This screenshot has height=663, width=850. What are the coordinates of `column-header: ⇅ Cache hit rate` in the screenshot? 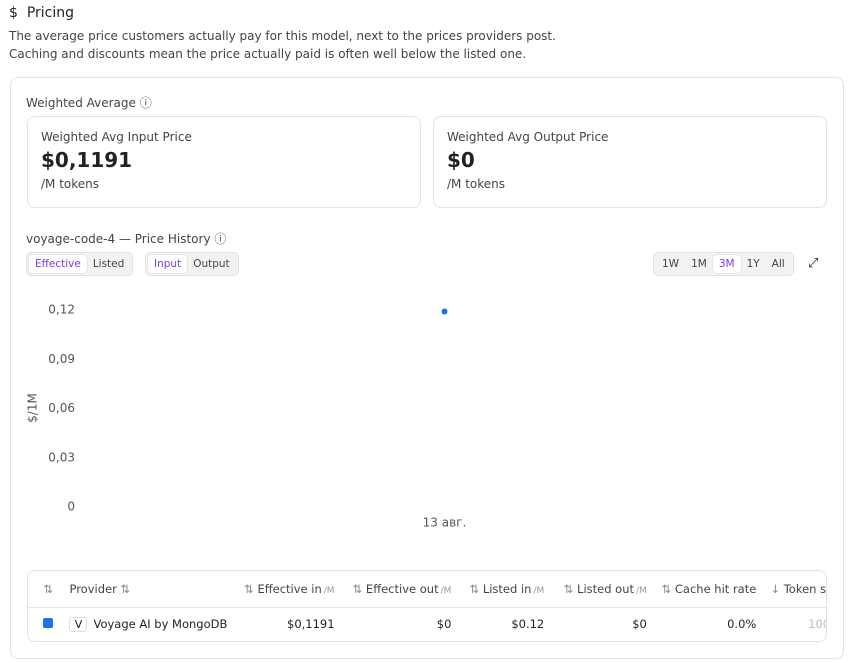 It's located at (709, 588).